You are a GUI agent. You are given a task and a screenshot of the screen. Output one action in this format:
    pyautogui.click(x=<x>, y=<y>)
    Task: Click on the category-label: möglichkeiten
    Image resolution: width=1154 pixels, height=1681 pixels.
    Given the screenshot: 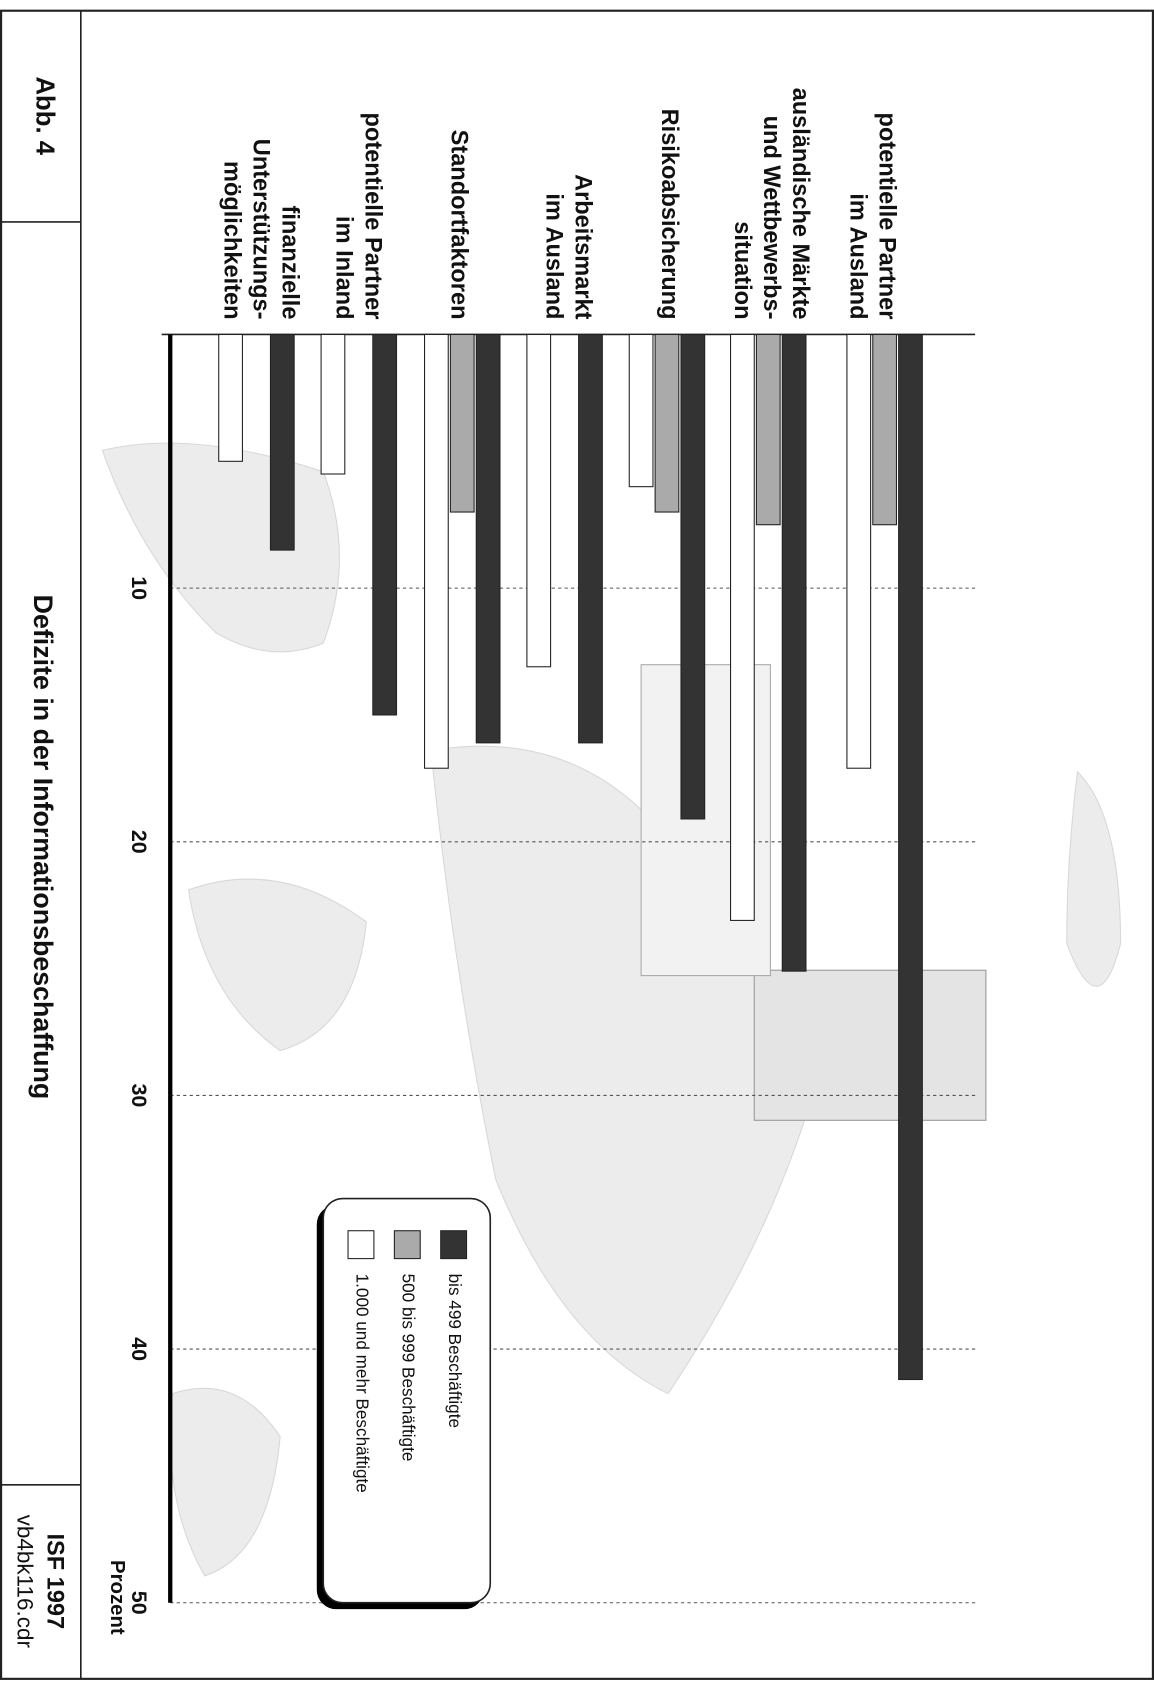 What is the action you would take?
    pyautogui.click(x=231, y=240)
    